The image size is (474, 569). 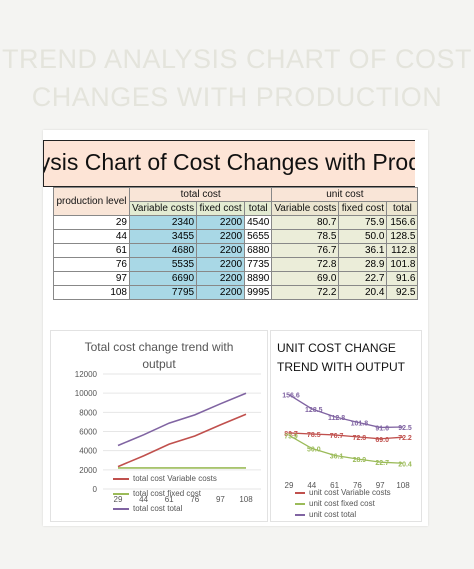 I want to click on cell-production: 76, so click(x=91, y=264).